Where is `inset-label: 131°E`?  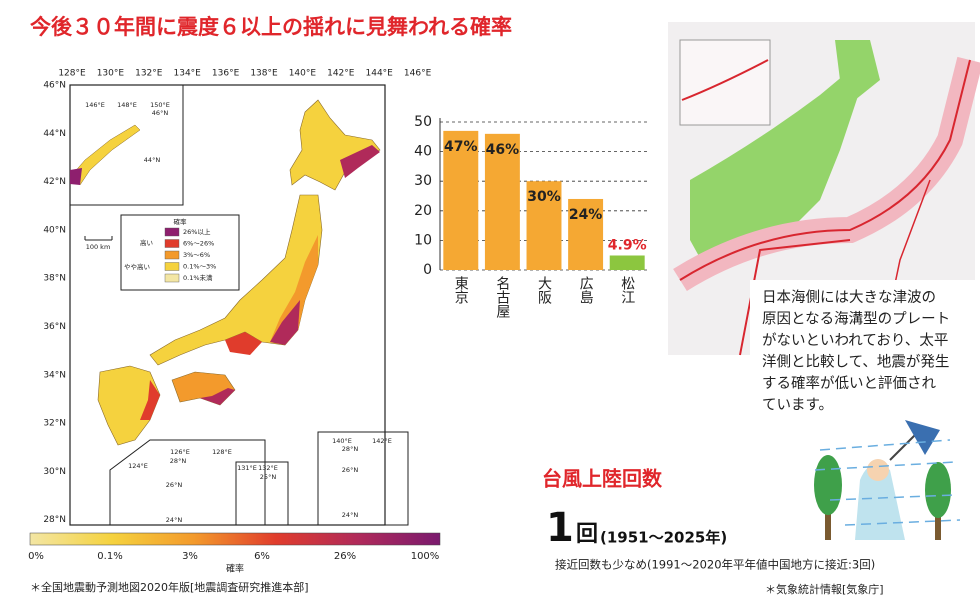 inset-label: 131°E is located at coordinates (247, 468).